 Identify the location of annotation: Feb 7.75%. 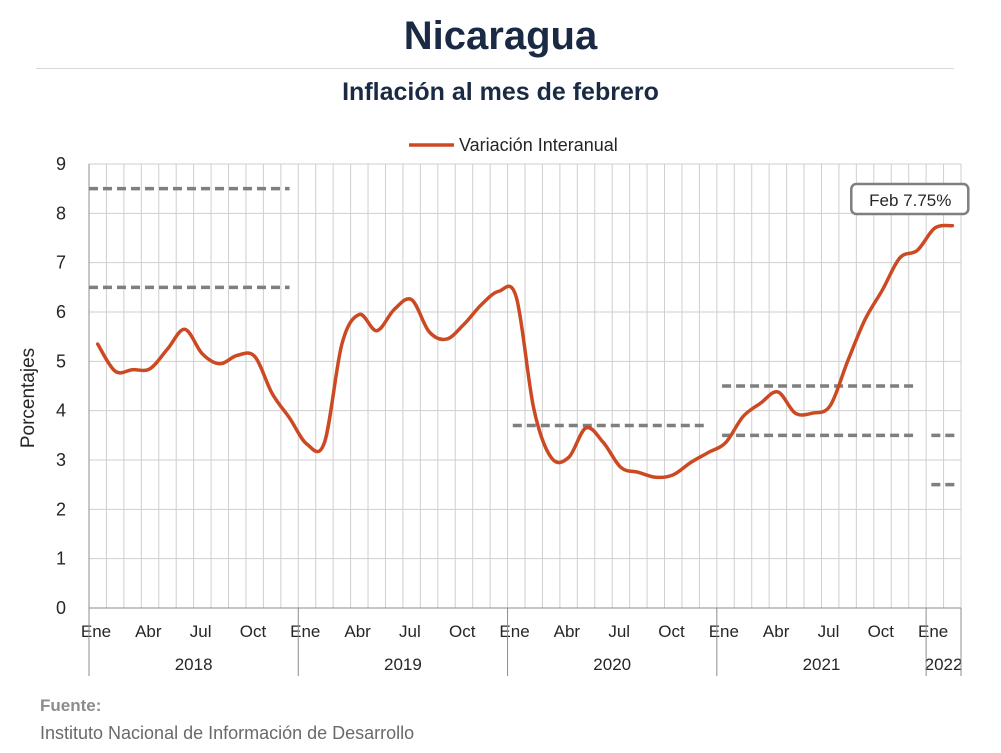
(910, 199).